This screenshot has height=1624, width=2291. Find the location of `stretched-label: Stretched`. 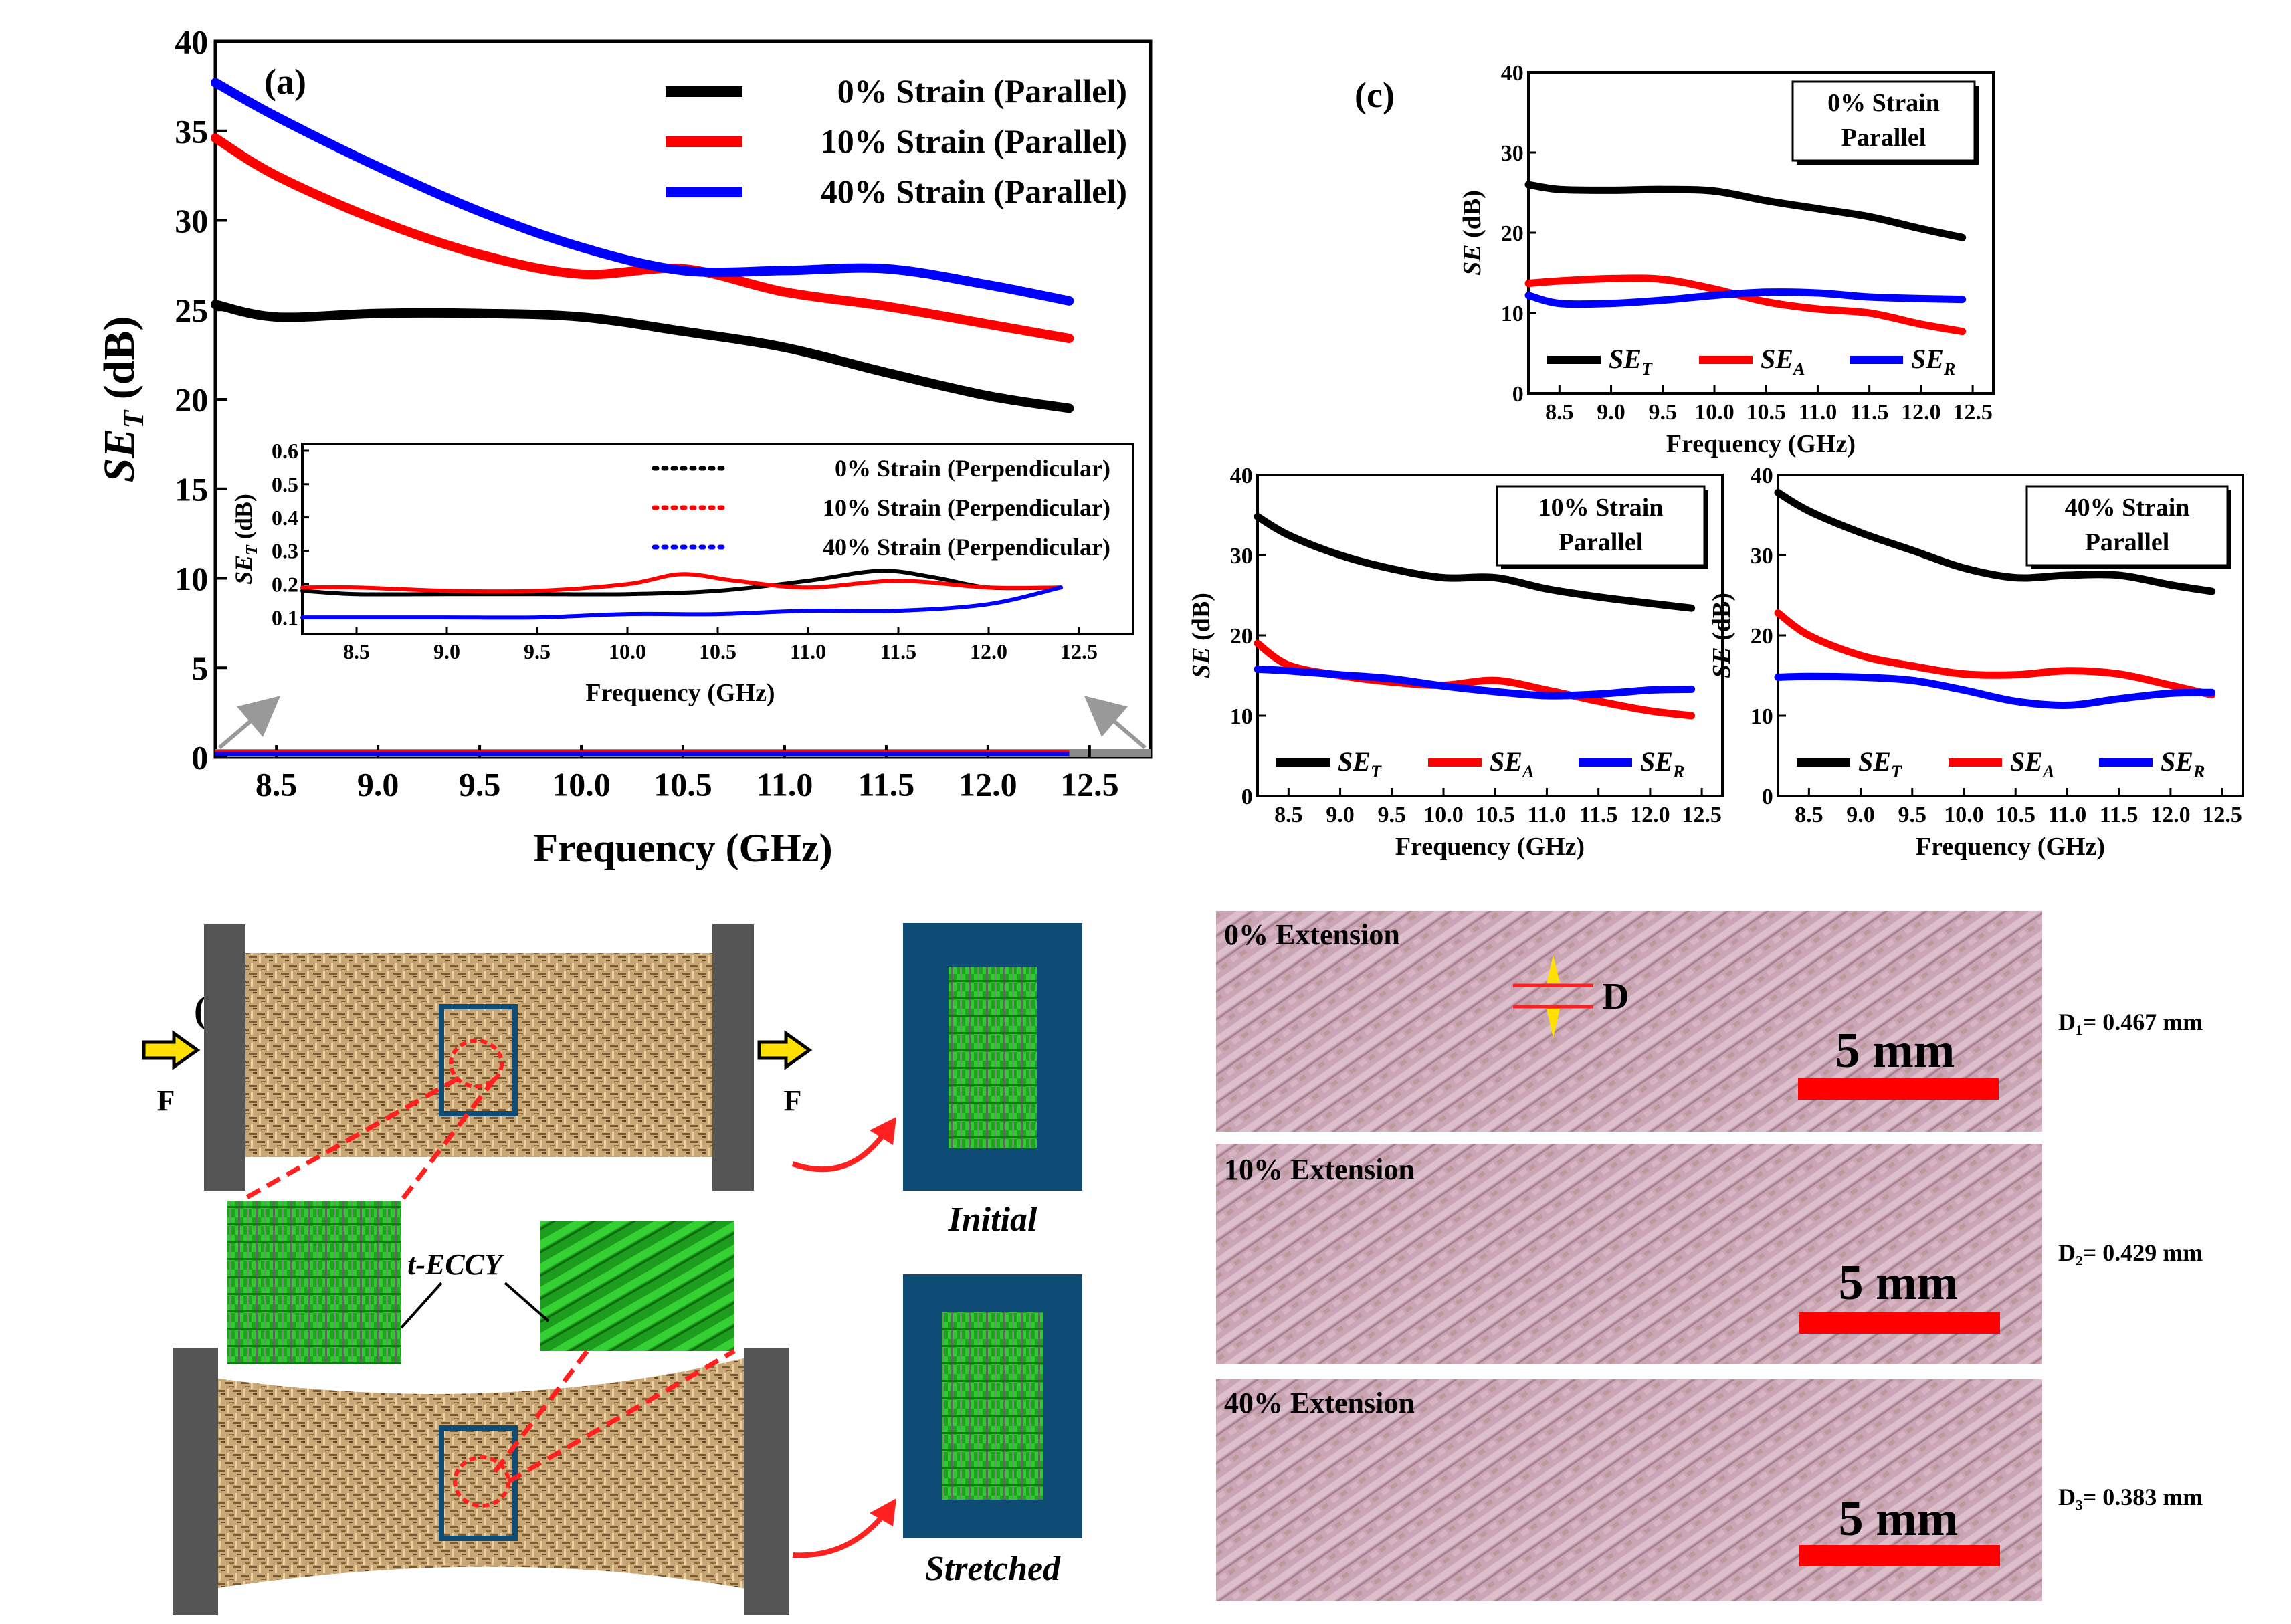

stretched-label: Stretched is located at coordinates (993, 1569).